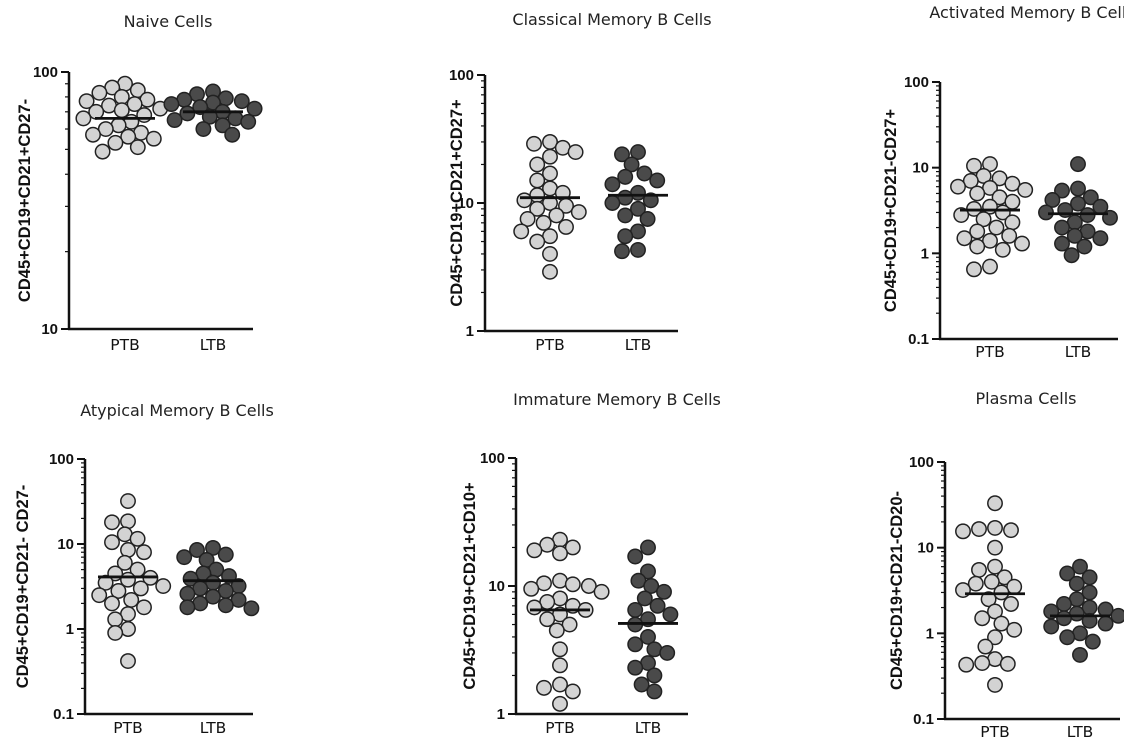  I want to click on y-tick-label: 1, so click(70, 629).